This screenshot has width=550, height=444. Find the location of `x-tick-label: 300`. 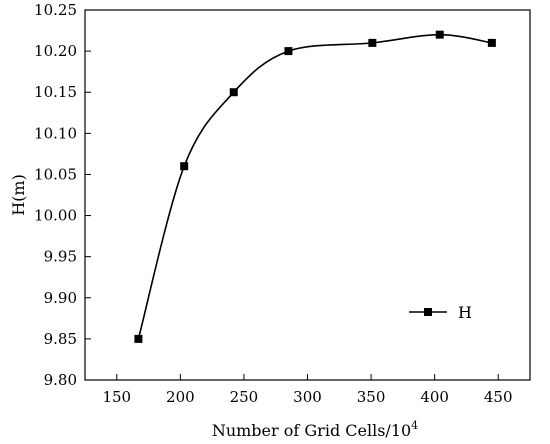

x-tick-label: 300 is located at coordinates (307, 397).